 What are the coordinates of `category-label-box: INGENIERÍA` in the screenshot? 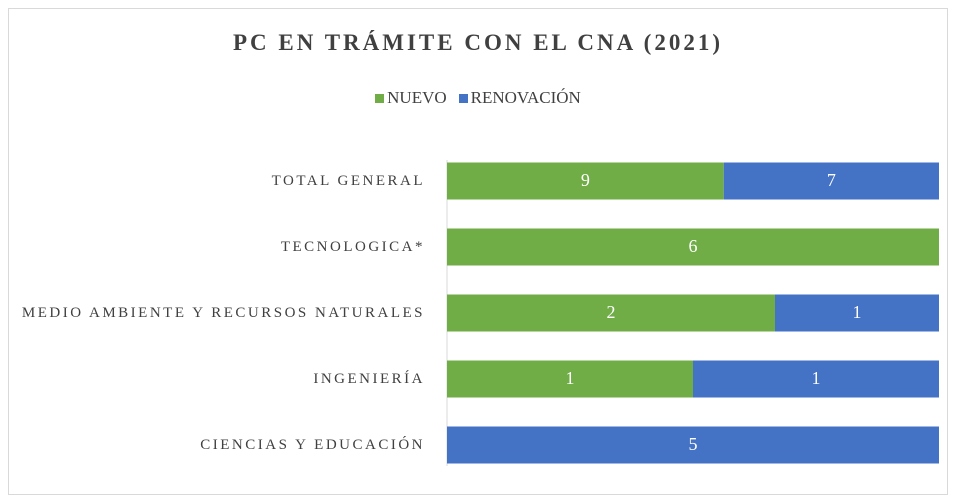 It's located at (215, 379).